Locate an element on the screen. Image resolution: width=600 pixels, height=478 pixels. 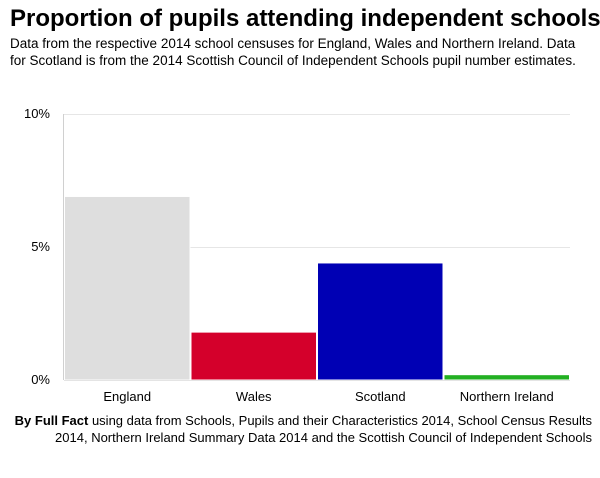
bar-northern-ireland is located at coordinates (506, 377).